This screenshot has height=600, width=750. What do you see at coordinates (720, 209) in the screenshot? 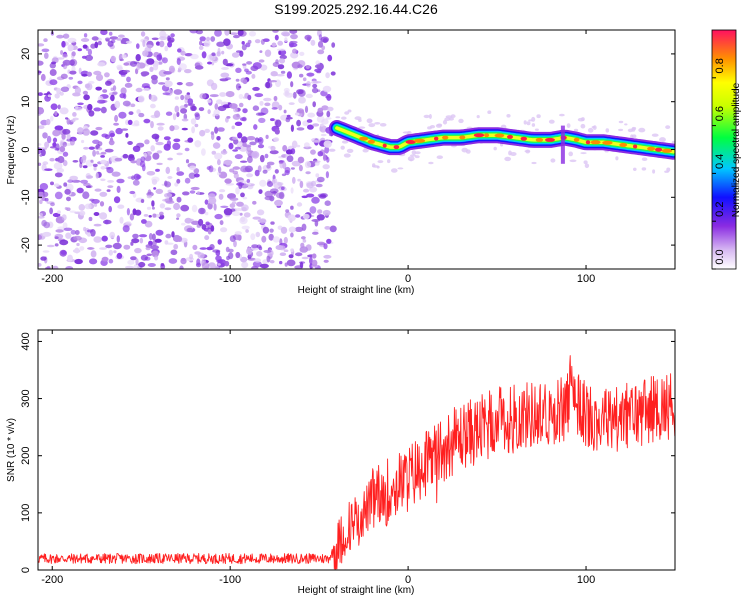
I see `colorbar-tick-label: 0.2` at bounding box center [720, 209].